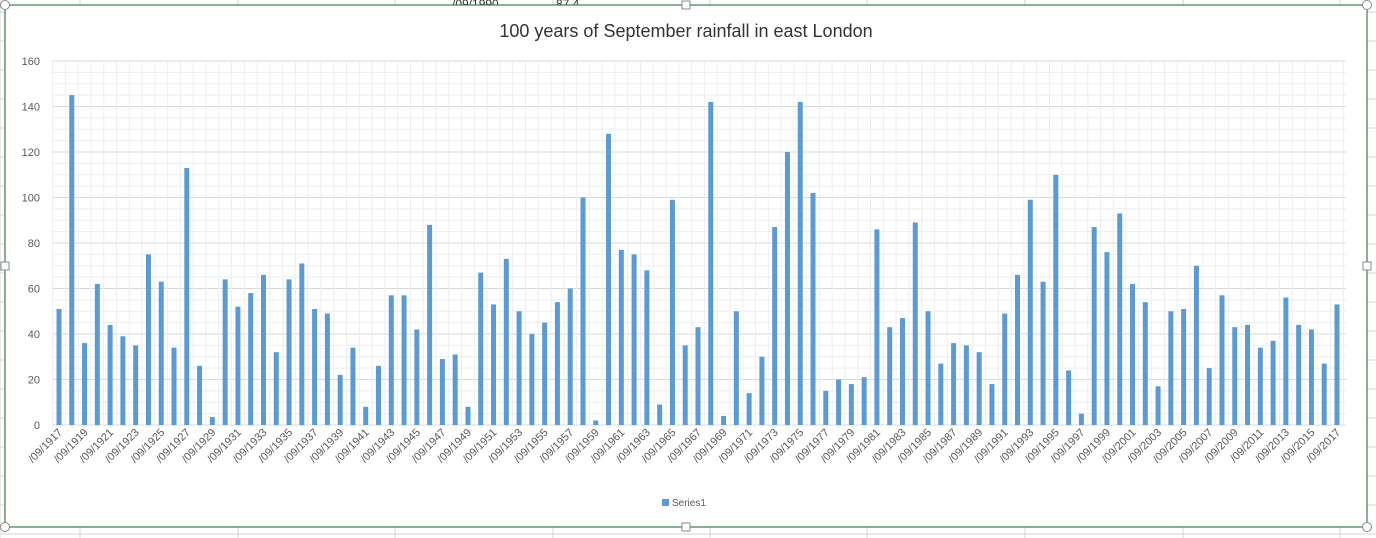 The image size is (1376, 538). I want to click on bar-1962, so click(634, 339).